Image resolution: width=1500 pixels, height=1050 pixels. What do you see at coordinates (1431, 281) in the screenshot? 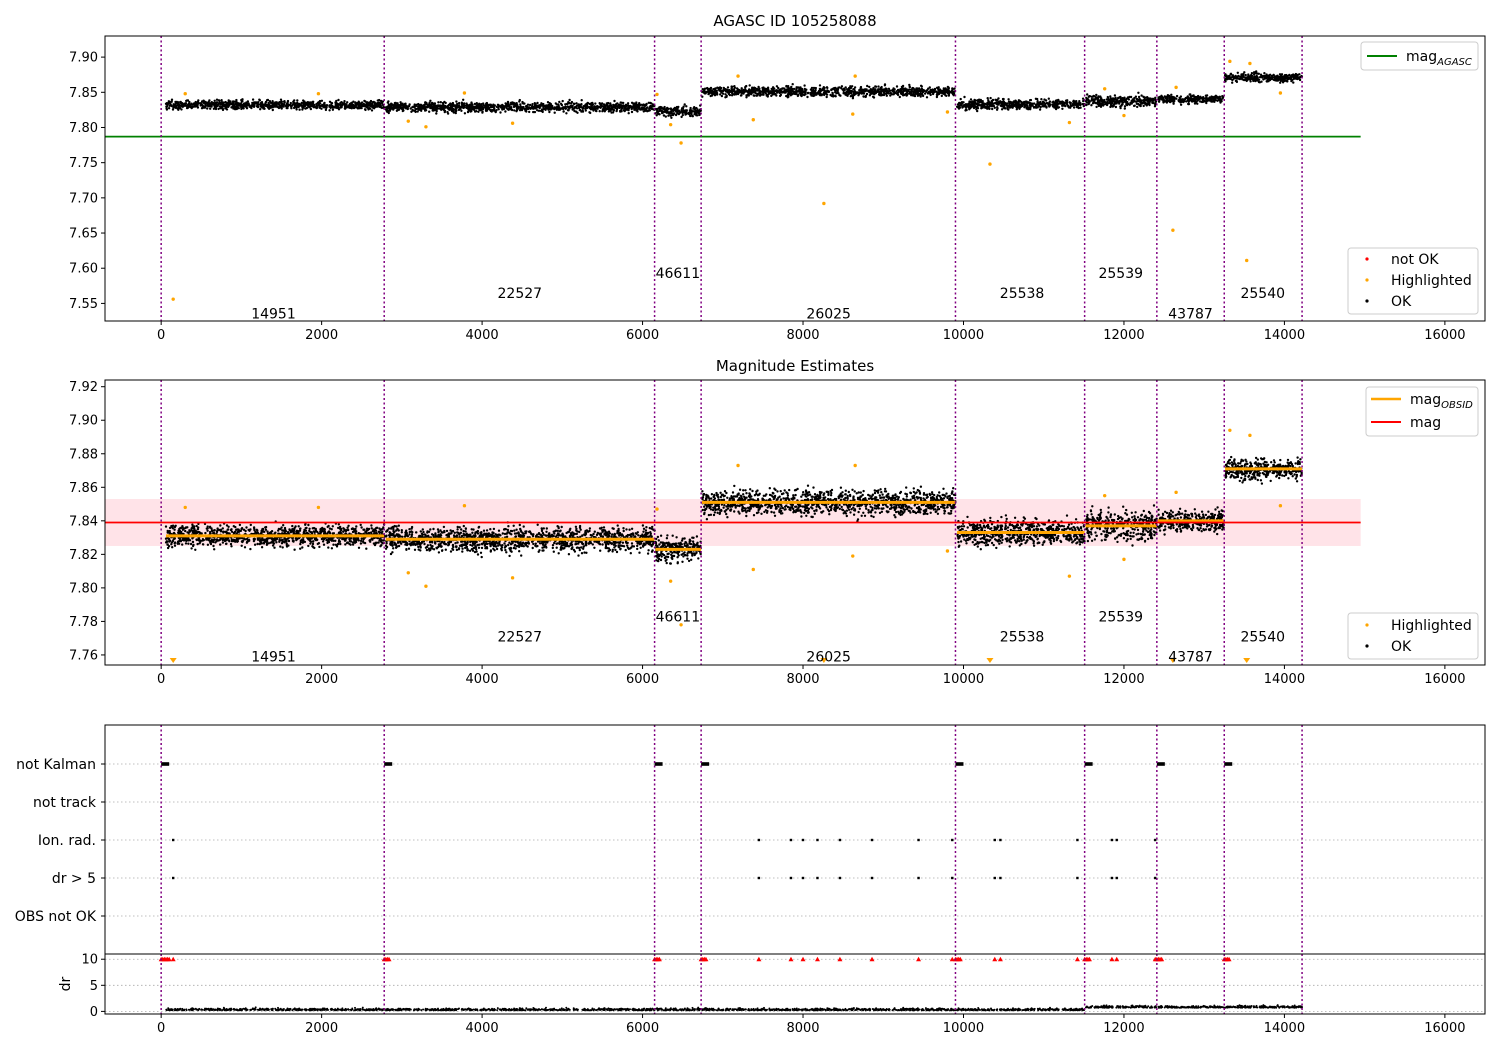
I see `legend-label-highlighted: Highlighted` at bounding box center [1431, 281].